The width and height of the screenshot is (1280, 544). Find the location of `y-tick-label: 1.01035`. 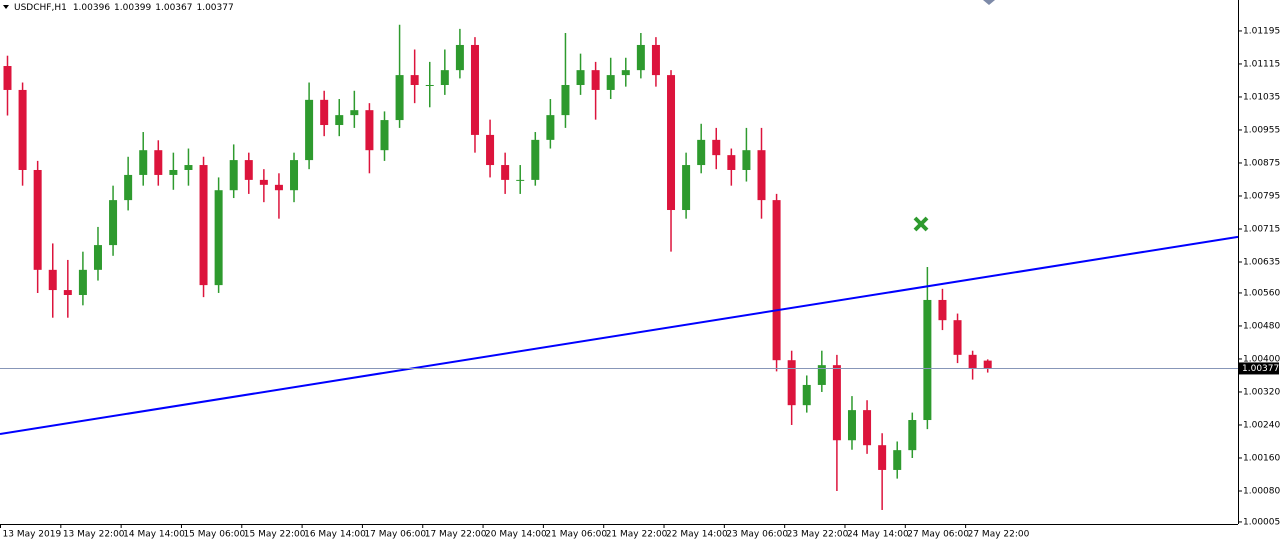

y-tick-label: 1.01035 is located at coordinates (1261, 97).